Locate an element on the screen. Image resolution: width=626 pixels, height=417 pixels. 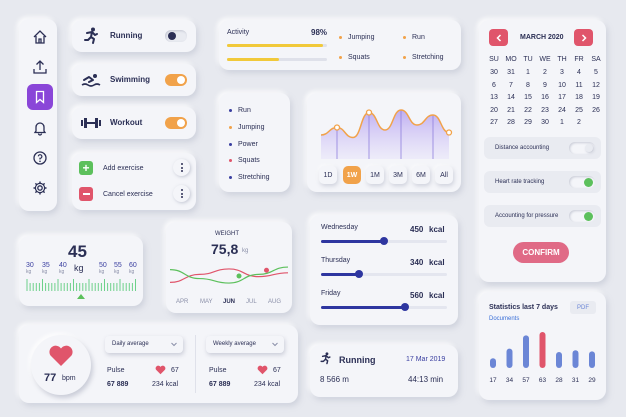
calendar-day: 17 is located at coordinates (562, 97).